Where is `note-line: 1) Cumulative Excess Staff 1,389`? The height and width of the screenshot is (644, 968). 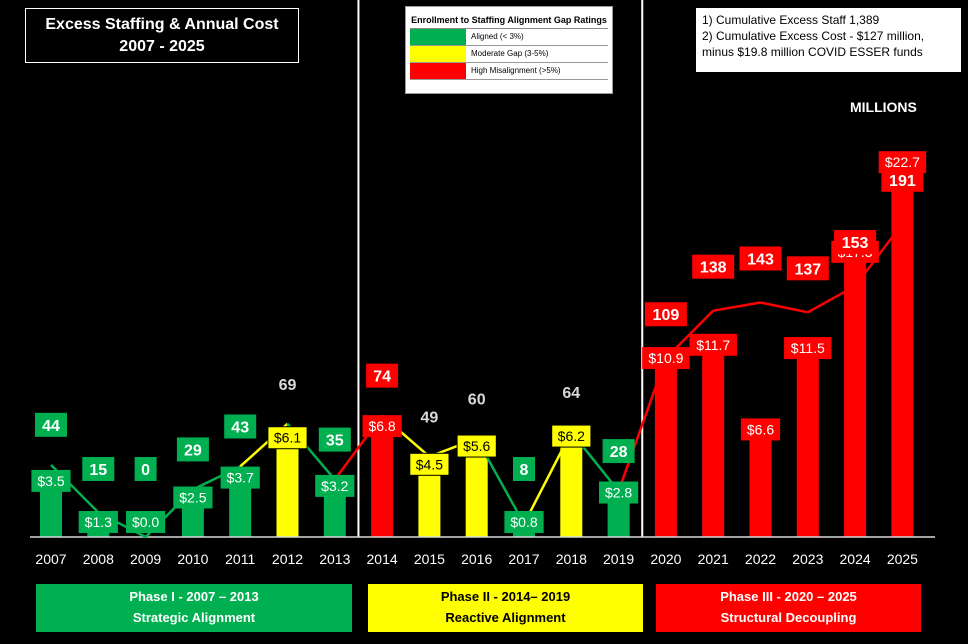
note-line: 1) Cumulative Excess Staff 1,389 is located at coordinates (791, 20).